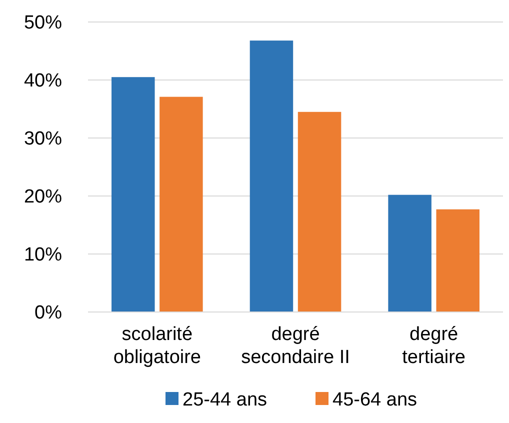 Image resolution: width=509 pixels, height=423 pixels. Describe the element at coordinates (43, 81) in the screenshot. I see `y-tick-label: 40%` at that location.